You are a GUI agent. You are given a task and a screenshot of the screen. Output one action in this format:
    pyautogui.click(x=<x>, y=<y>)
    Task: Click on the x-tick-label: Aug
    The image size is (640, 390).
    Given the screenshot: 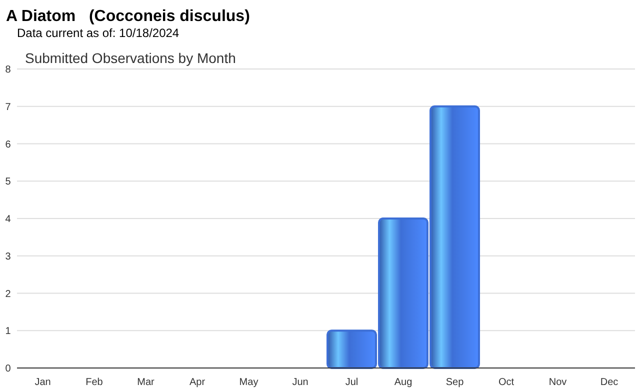 What is the action you would take?
    pyautogui.click(x=403, y=382)
    